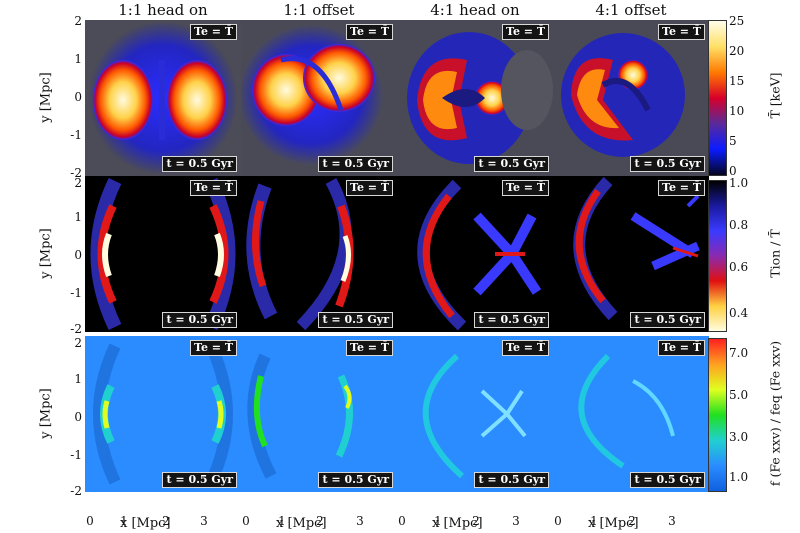  I want to click on panel-r3-c1: Te = T̄ t = 0.5 Gyr, so click(163, 414).